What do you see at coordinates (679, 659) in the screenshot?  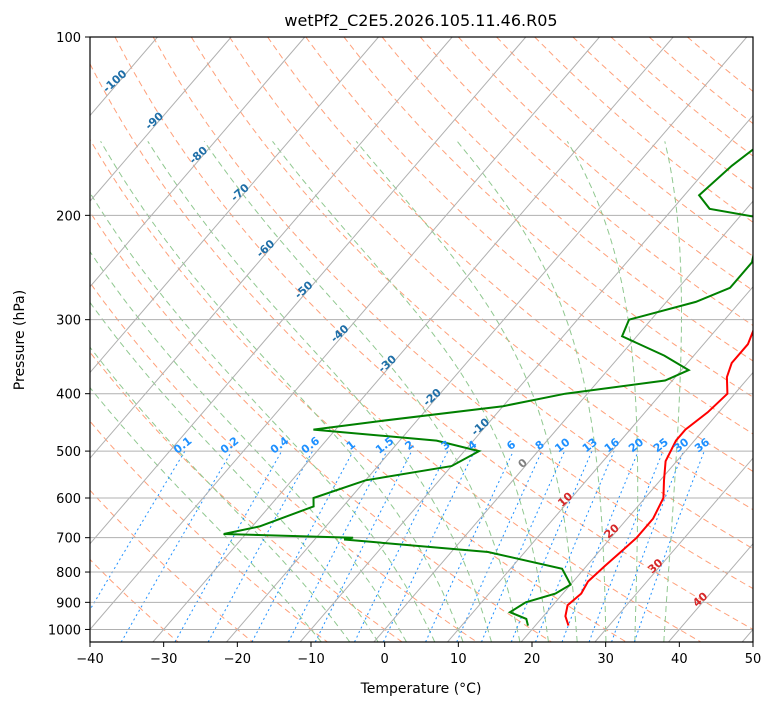 I see `x-tick-label: 40` at bounding box center [679, 659].